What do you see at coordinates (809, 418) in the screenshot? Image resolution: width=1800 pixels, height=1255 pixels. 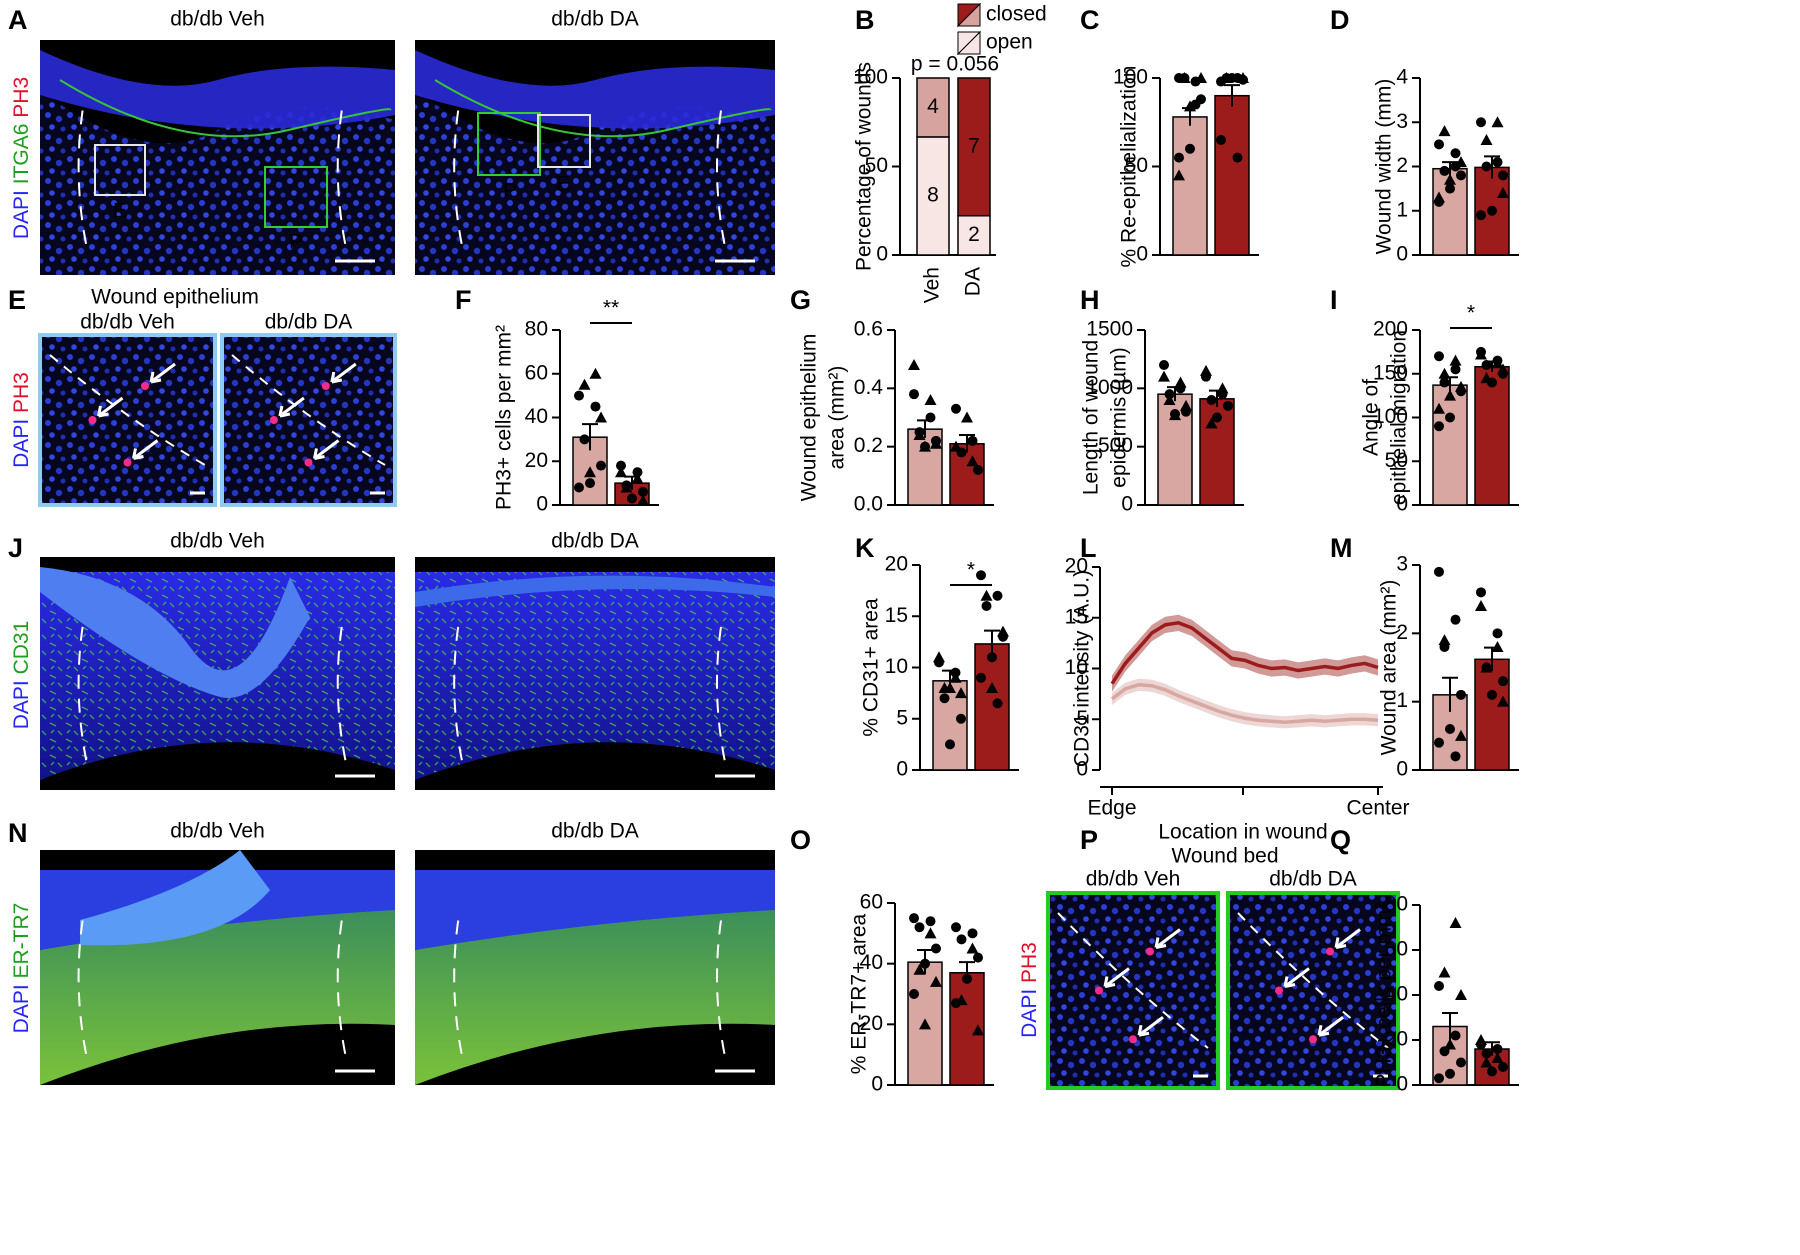 I see `y-axis-label: Wound epithelium` at bounding box center [809, 418].